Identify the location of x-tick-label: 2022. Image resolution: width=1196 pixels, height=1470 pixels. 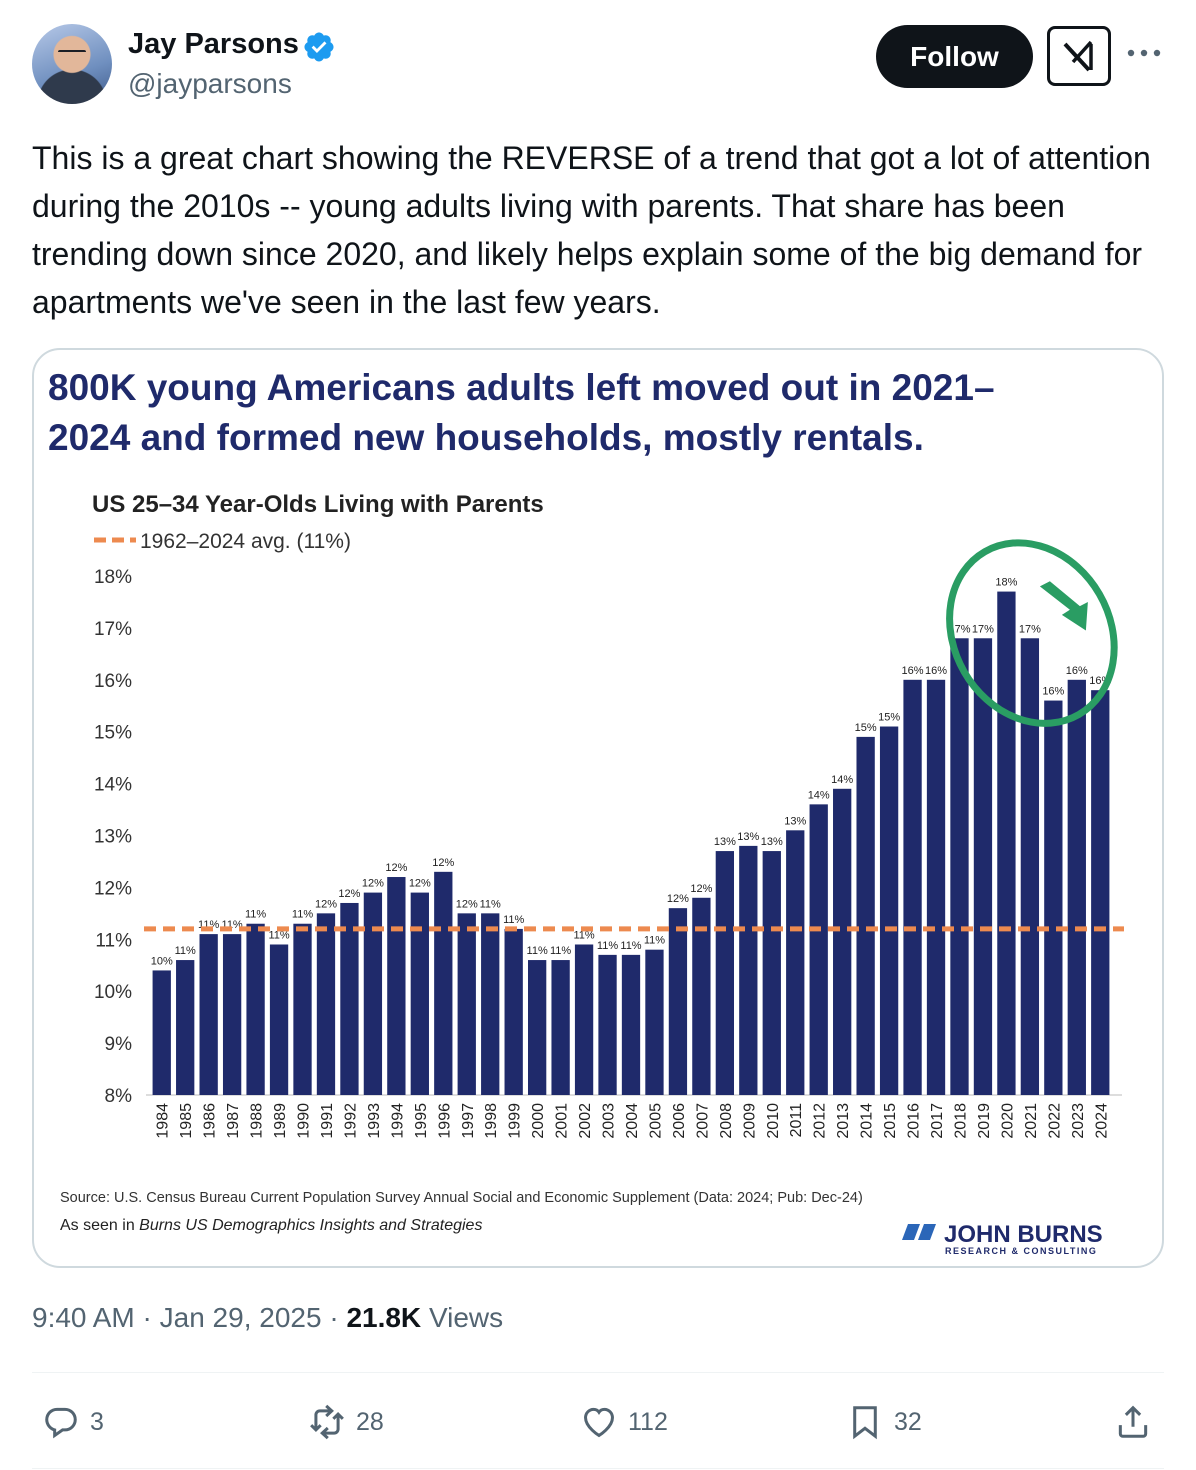
(1054, 1121).